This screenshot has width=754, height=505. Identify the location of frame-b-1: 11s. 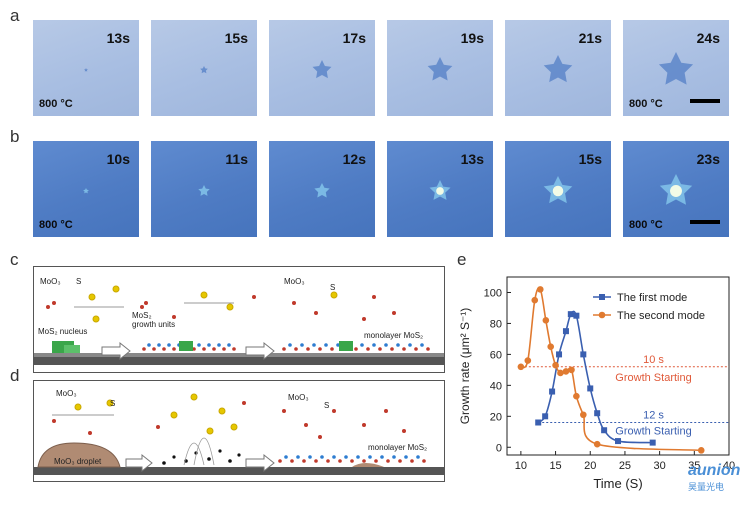
(204, 189).